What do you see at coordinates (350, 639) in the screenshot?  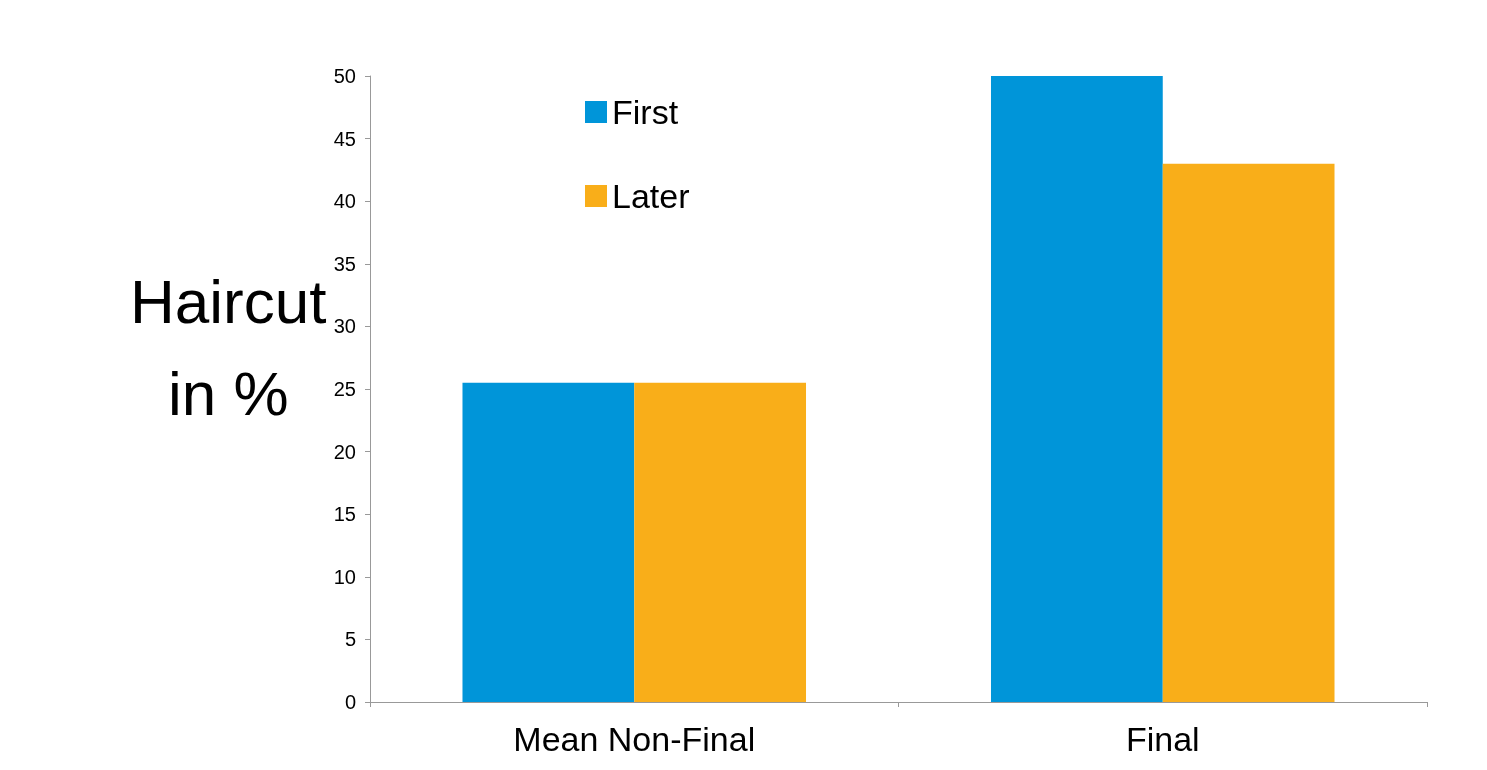 I see `y-tick-label: 5` at bounding box center [350, 639].